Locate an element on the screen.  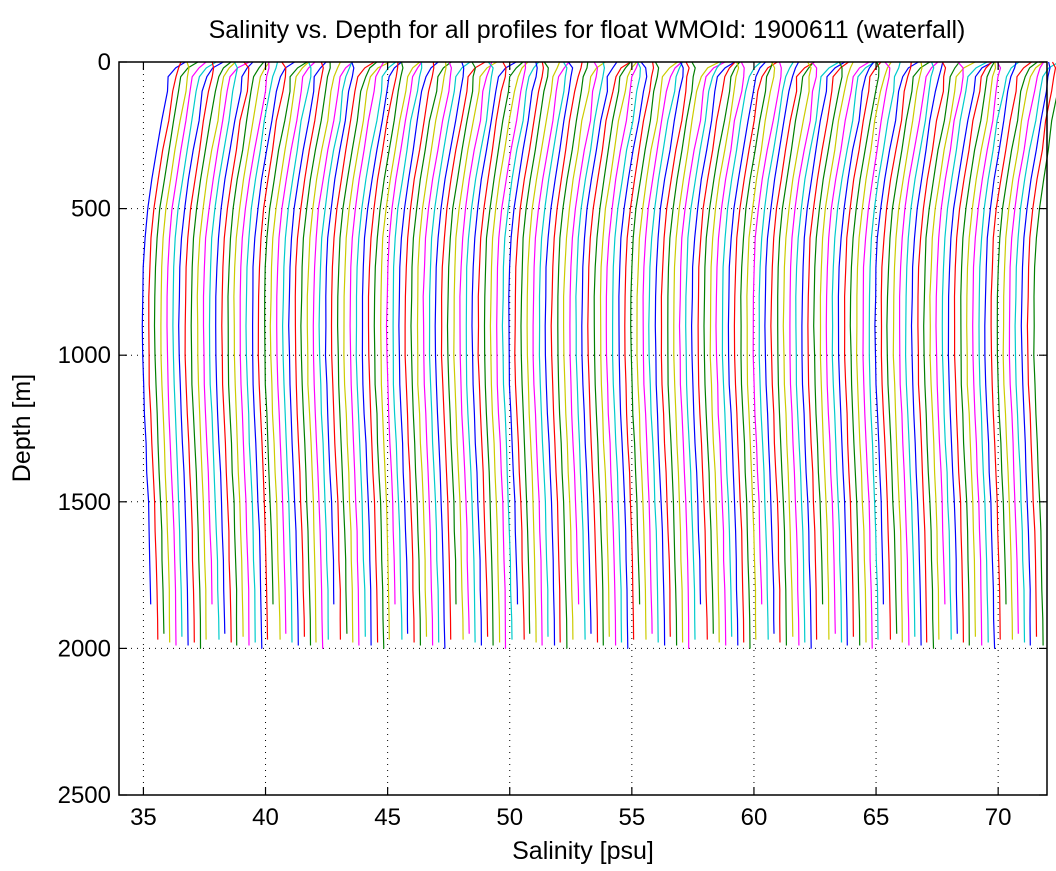
y-tick-label: 1500 is located at coordinates (84, 502).